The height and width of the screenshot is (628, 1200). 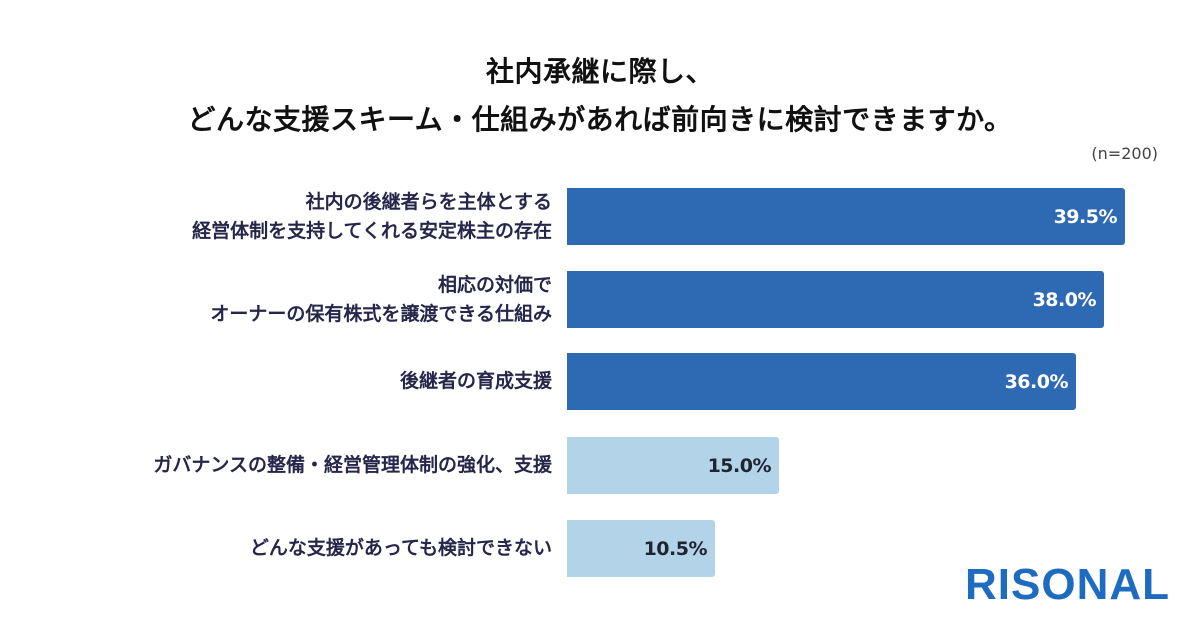 I want to click on category-label-line: 後継者の育成支援, so click(x=475, y=381).